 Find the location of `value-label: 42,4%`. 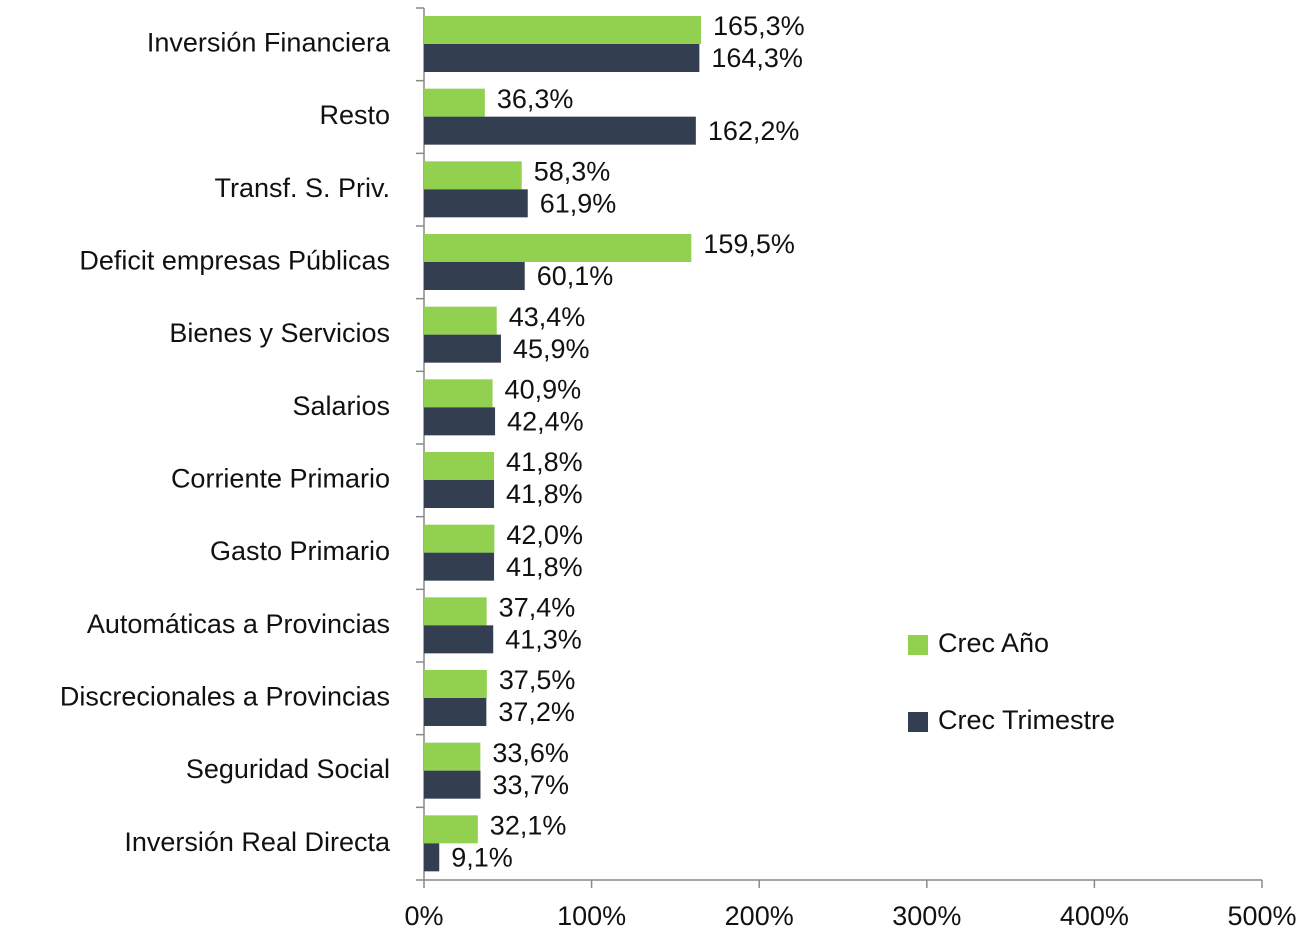

value-label: 42,4% is located at coordinates (545, 421).